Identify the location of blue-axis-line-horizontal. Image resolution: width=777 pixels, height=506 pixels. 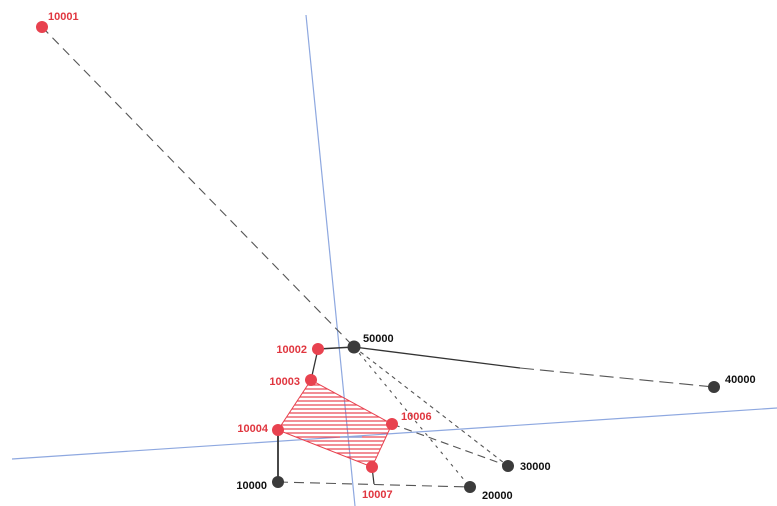
(394, 433).